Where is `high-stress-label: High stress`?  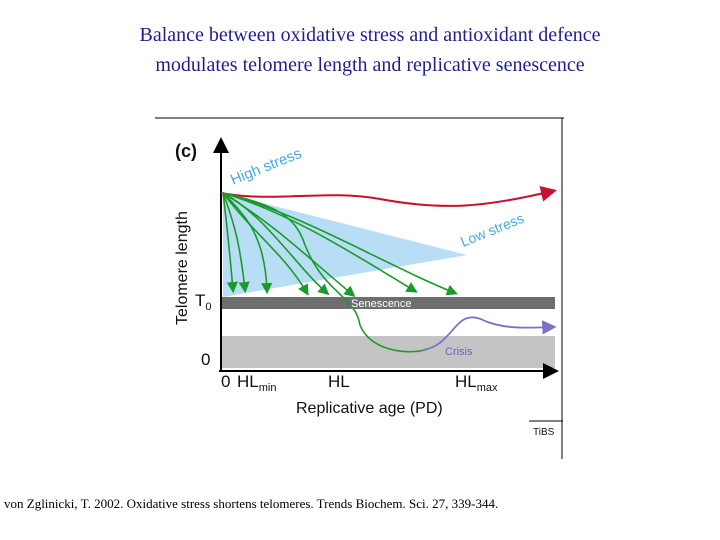 high-stress-label: High stress is located at coordinates (266, 167).